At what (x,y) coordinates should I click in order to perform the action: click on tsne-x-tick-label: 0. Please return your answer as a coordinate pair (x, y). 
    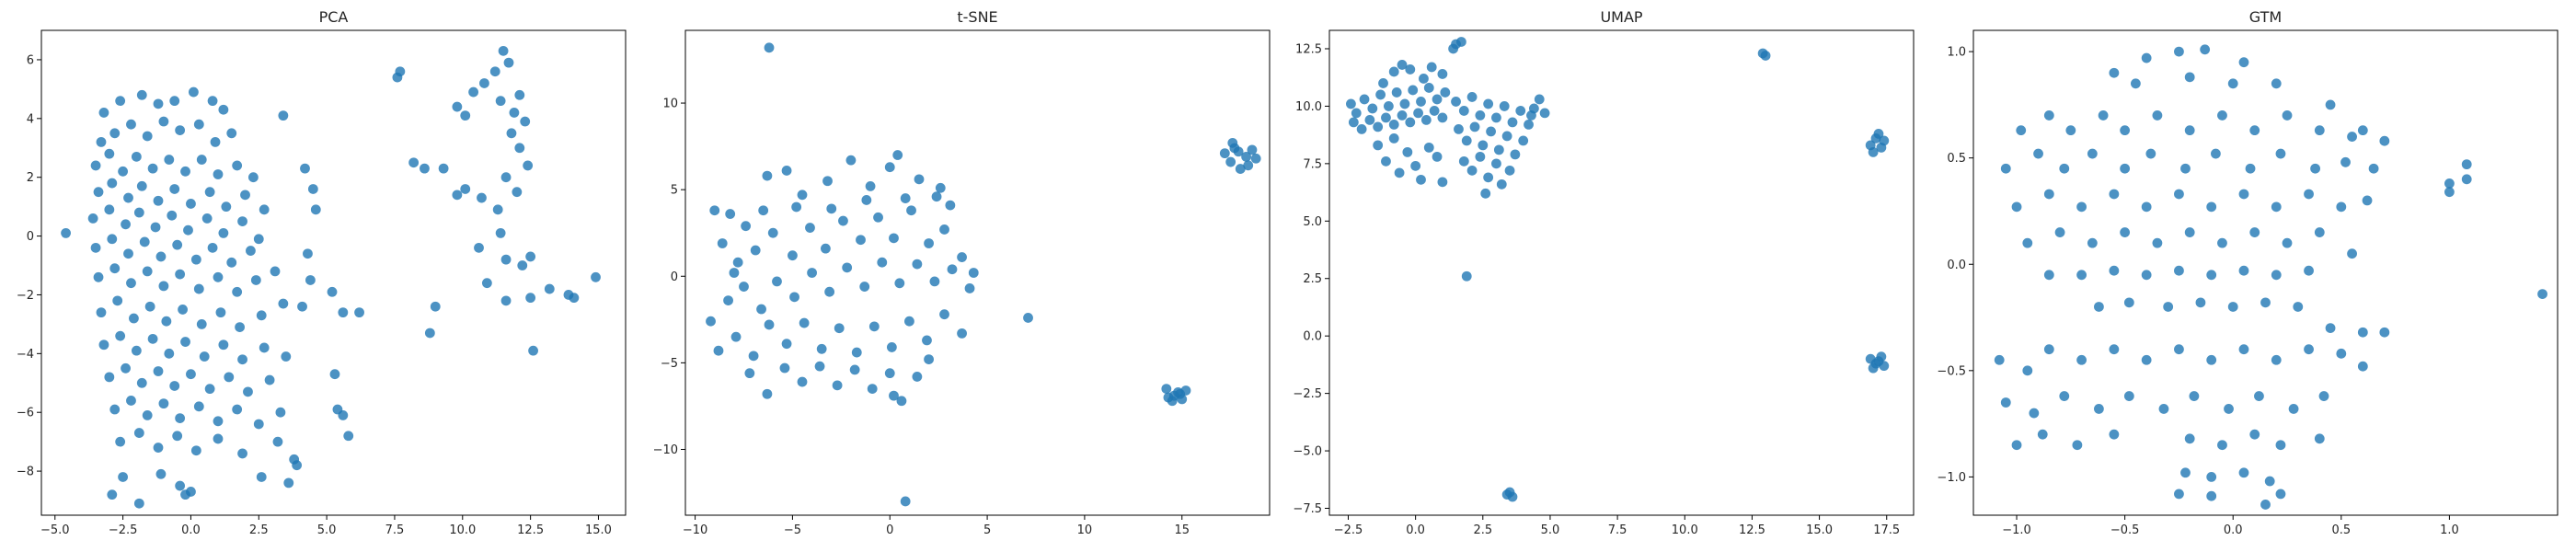
    Looking at the image, I should click on (889, 530).